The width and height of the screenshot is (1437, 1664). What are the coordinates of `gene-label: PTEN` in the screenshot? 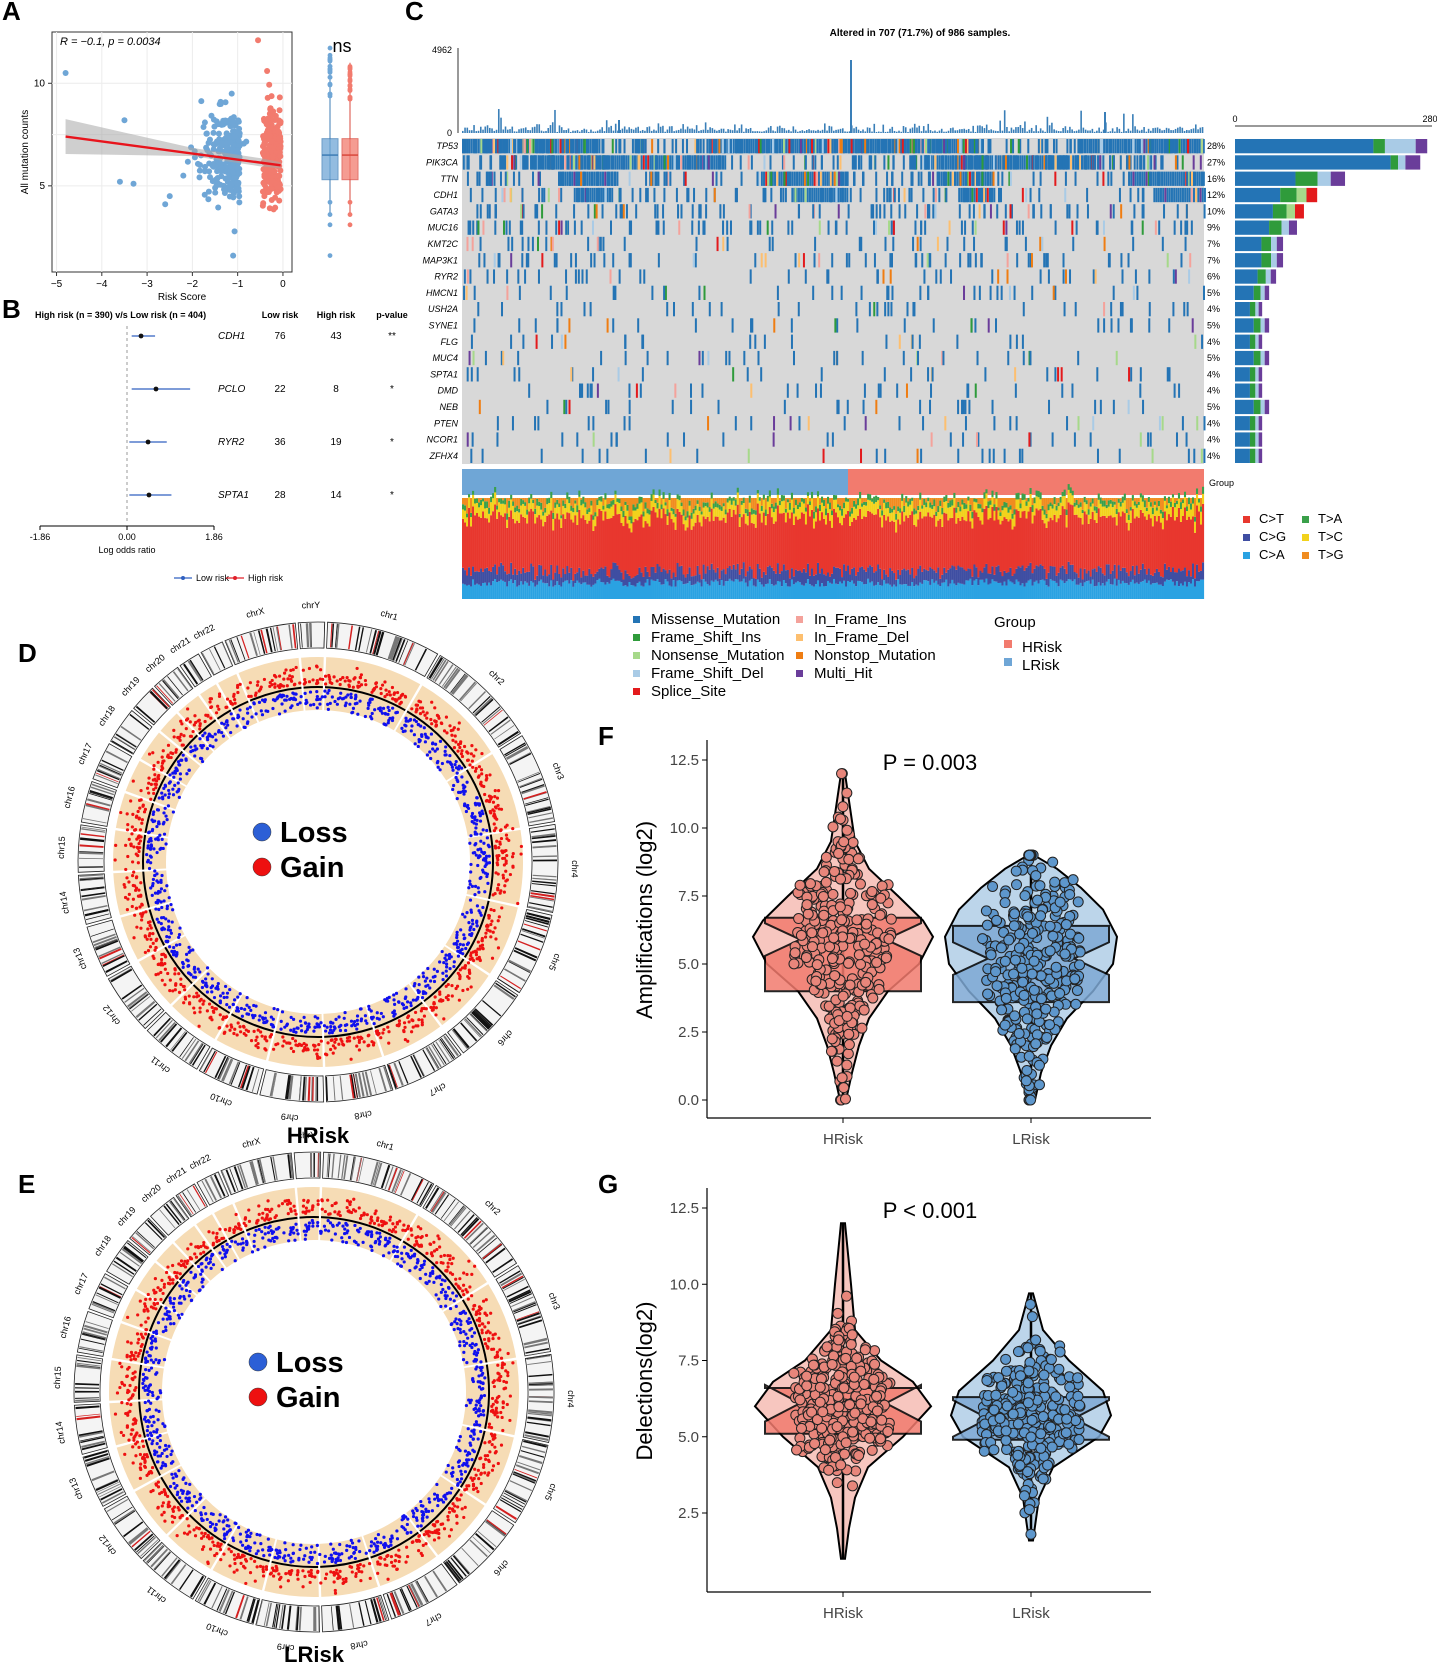 It's located at (446, 423).